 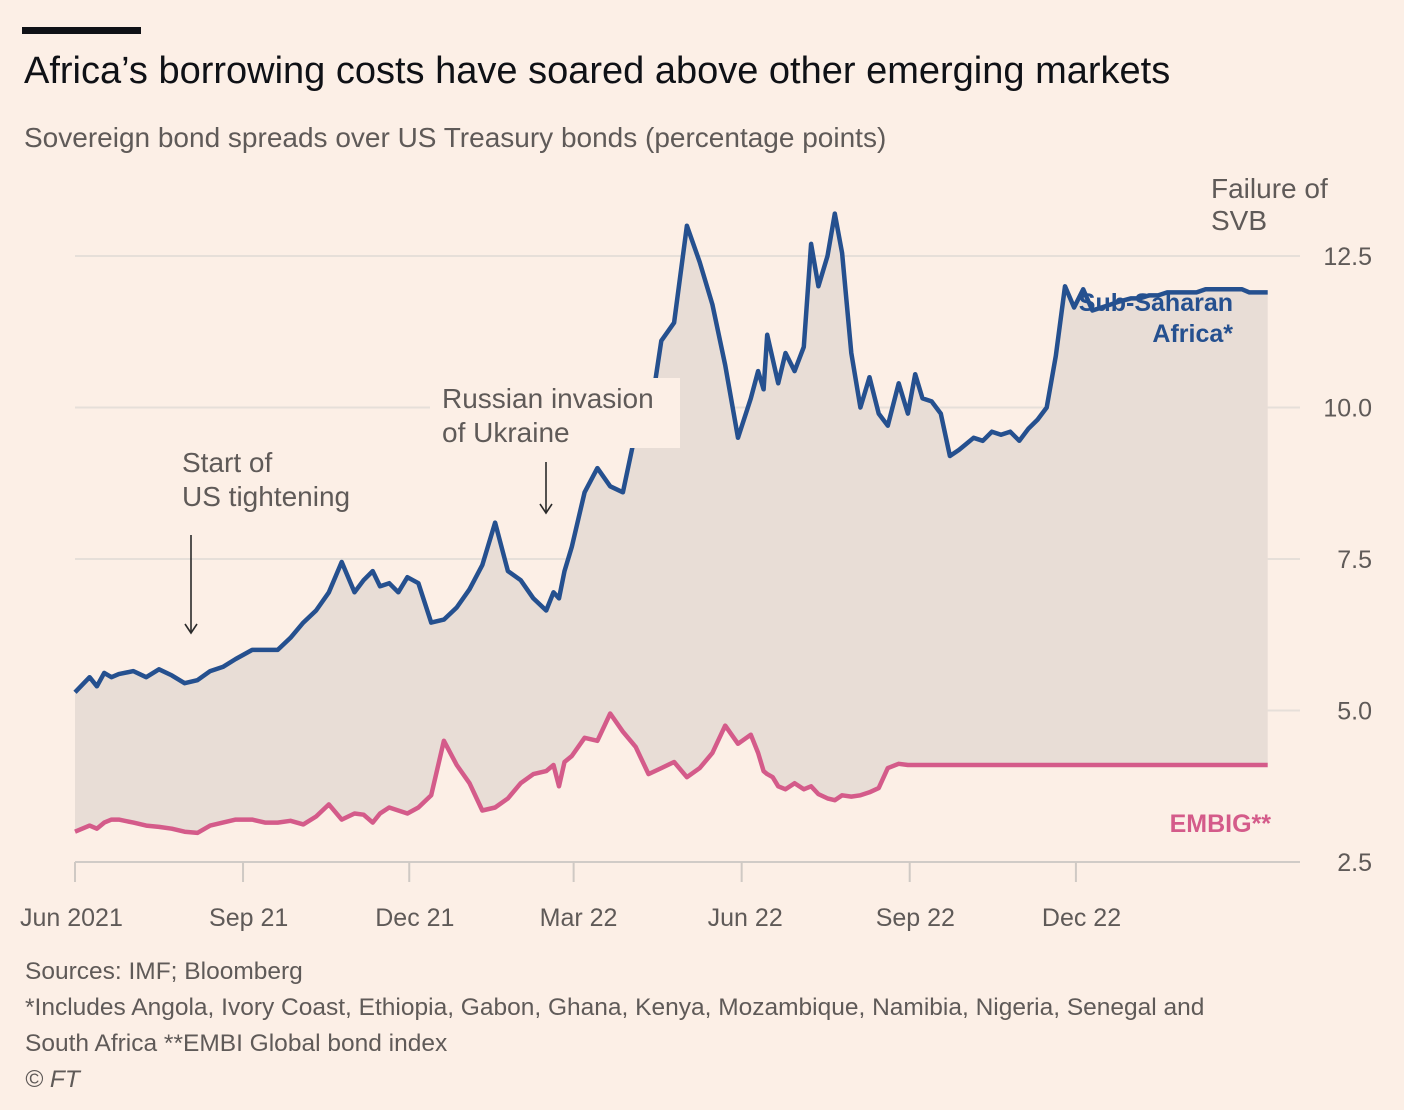 I want to click on series-labels: Sub-Saharan Africa* EMBIG**, so click(x=1175, y=563).